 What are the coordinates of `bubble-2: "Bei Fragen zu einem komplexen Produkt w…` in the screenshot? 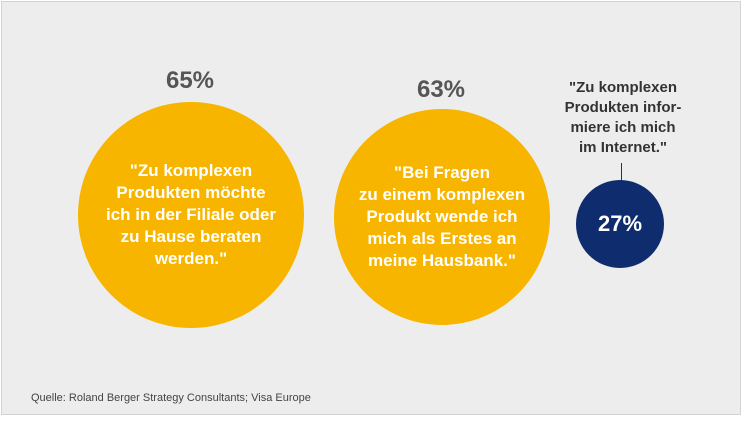 It's located at (442, 217).